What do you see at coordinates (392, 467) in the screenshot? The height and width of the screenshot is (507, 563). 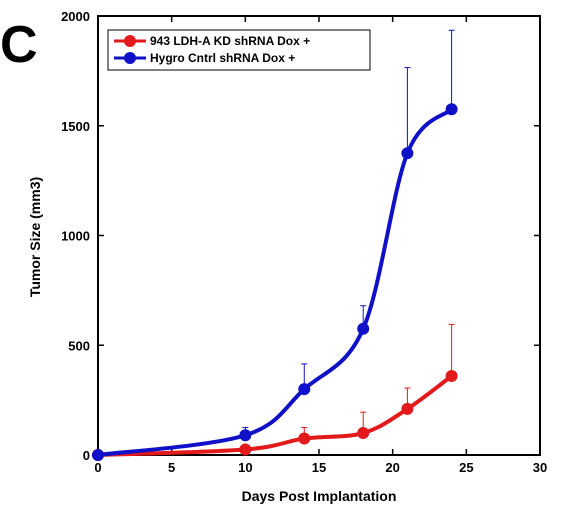 I see `x-tick-label: 20` at bounding box center [392, 467].